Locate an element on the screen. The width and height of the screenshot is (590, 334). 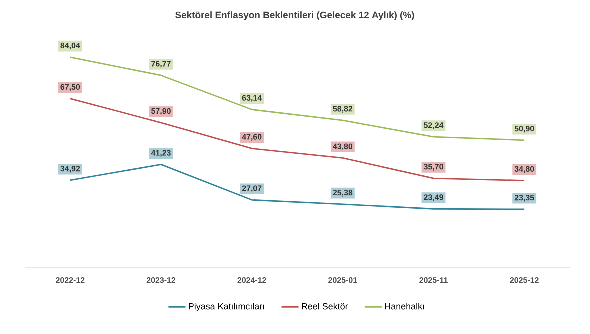
legend-label: Hanehalkı is located at coordinates (404, 306).